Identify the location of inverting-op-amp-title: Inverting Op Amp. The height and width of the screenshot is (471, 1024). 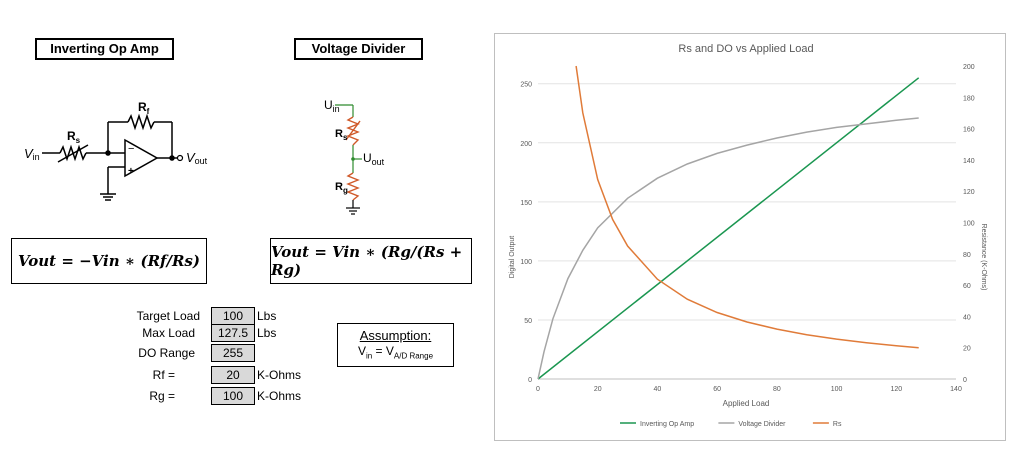
(104, 49).